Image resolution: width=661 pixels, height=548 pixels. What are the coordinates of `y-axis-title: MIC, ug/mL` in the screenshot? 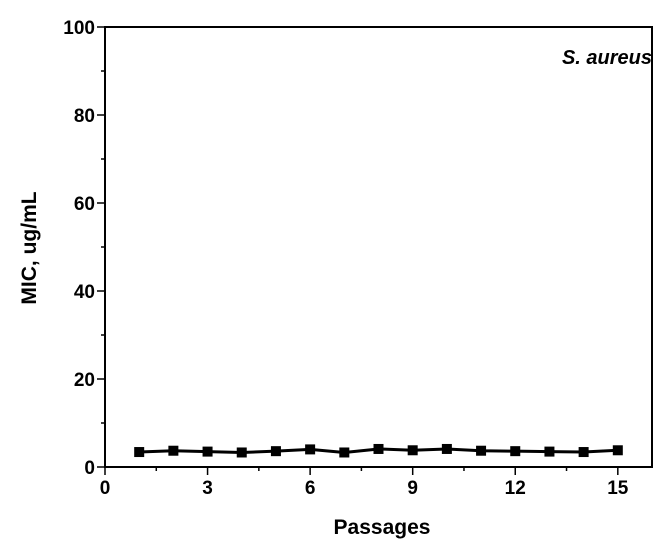 It's located at (29, 247).